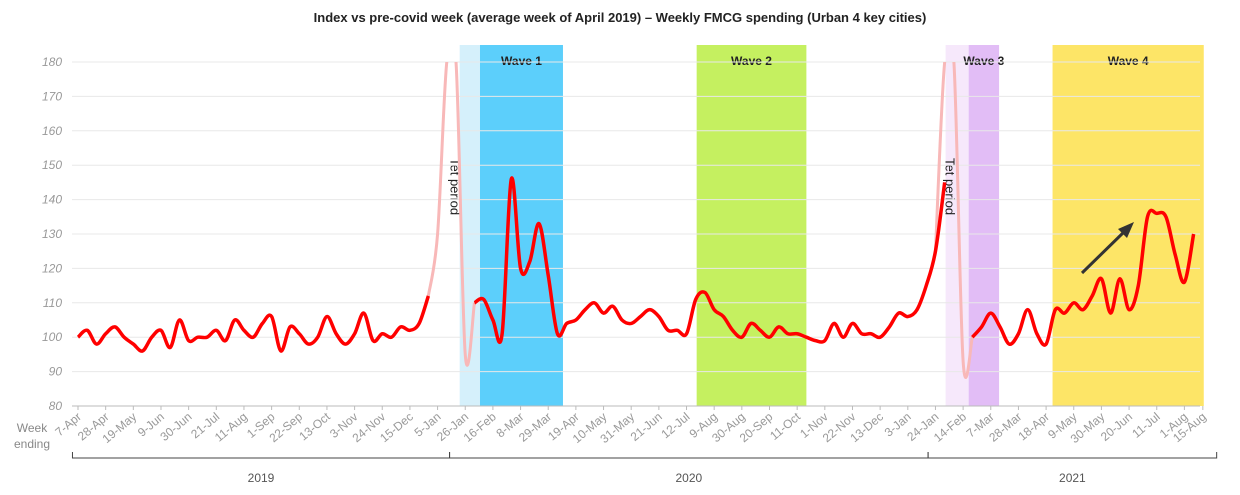 This screenshot has height=495, width=1240. Describe the element at coordinates (950, 426) in the screenshot. I see `x-tick-label: 14-Feb` at that location.